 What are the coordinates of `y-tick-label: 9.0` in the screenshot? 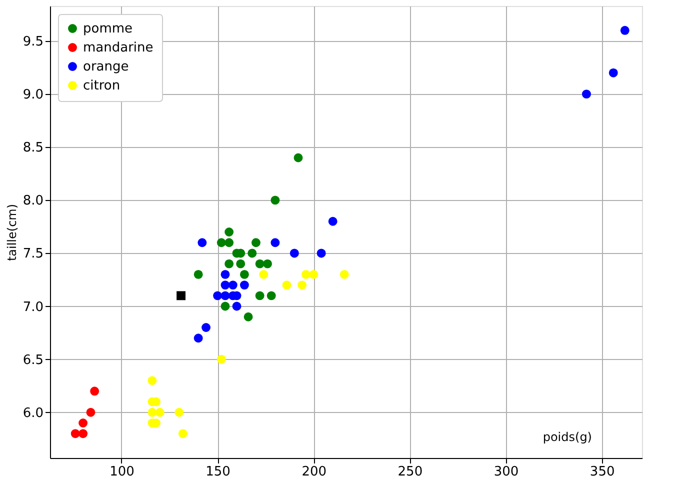 It's located at (33, 95).